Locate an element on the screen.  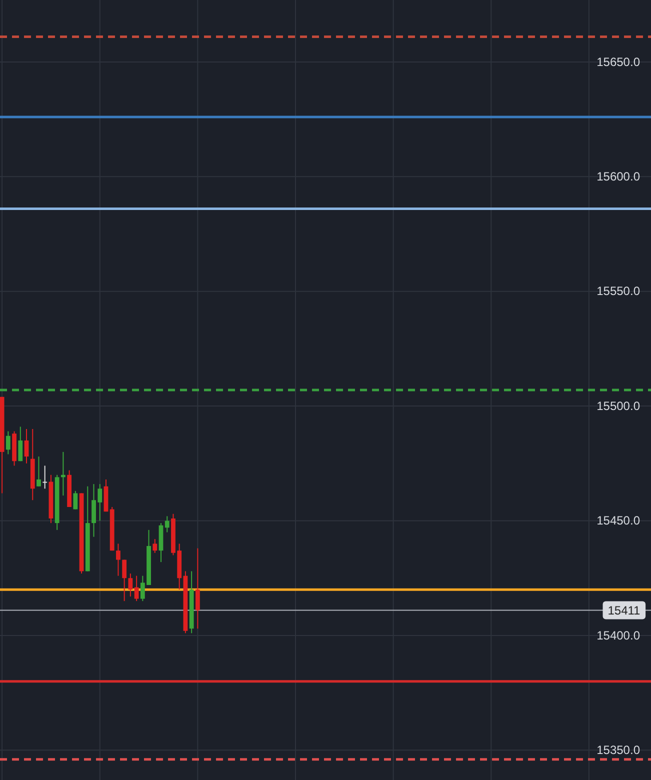
ref-line-label: 15411 is located at coordinates (624, 611).